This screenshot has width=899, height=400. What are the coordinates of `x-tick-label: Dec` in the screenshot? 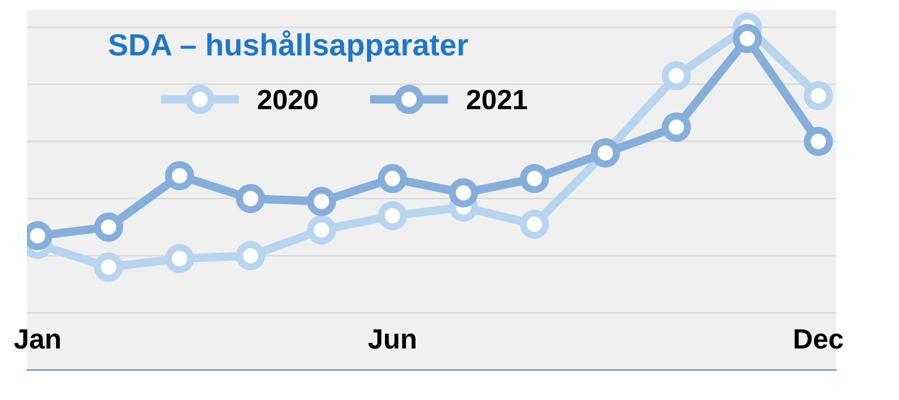 It's located at (818, 339).